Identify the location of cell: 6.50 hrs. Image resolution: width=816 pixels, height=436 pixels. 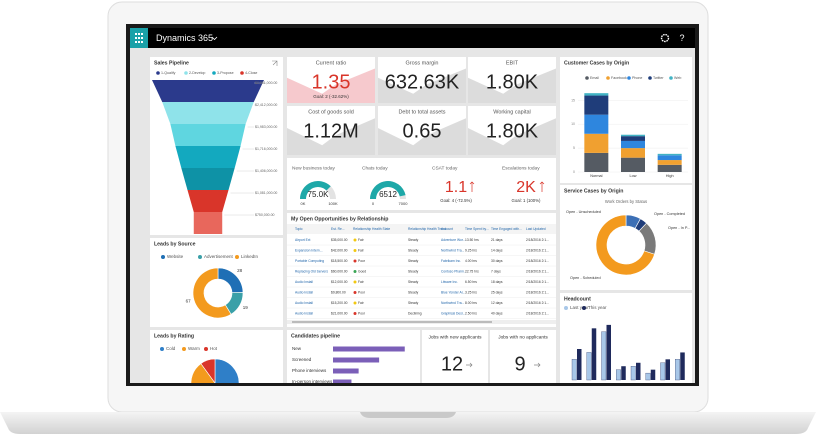
(471, 282).